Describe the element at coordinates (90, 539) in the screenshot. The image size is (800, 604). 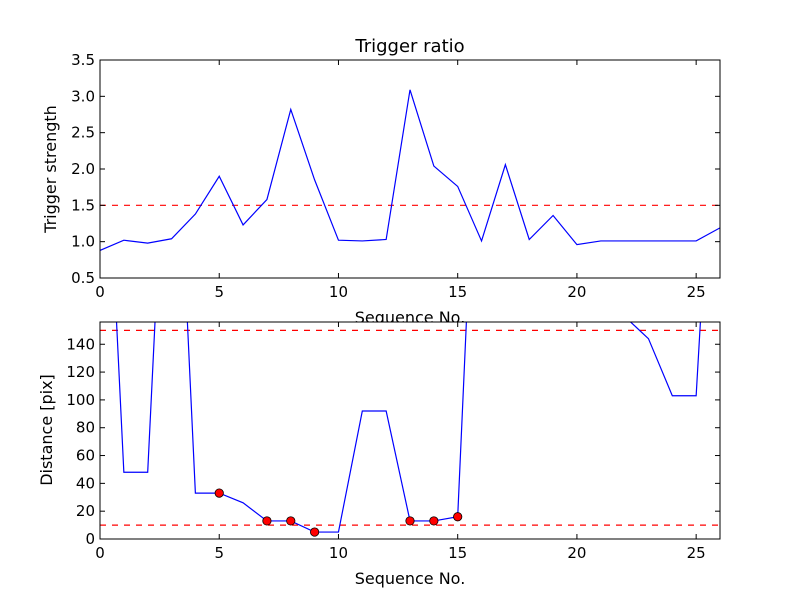
I see `y-tick-label-bottom-0: 0` at that location.